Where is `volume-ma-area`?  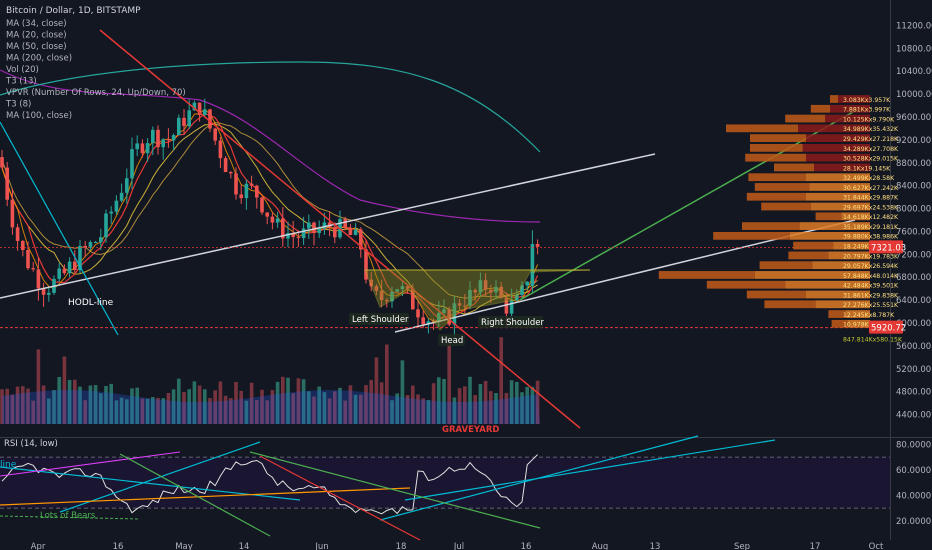 volume-ma-area is located at coordinates (271, 407).